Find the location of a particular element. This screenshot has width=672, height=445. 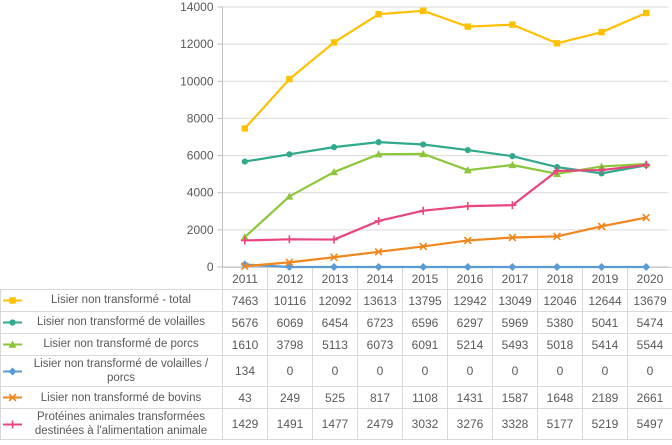

value-cell: 1587 is located at coordinates (515, 398).